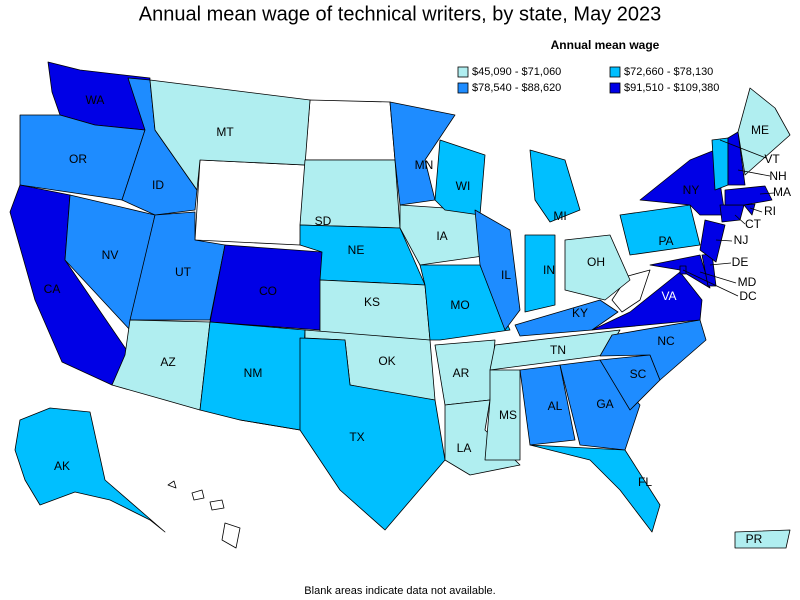 The image size is (800, 600). Describe the element at coordinates (555, 406) in the screenshot. I see `state-label: AL` at that location.